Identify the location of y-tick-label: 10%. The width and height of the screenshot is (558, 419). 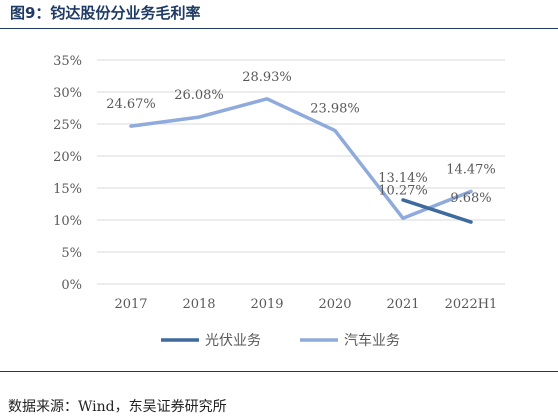
(67, 221).